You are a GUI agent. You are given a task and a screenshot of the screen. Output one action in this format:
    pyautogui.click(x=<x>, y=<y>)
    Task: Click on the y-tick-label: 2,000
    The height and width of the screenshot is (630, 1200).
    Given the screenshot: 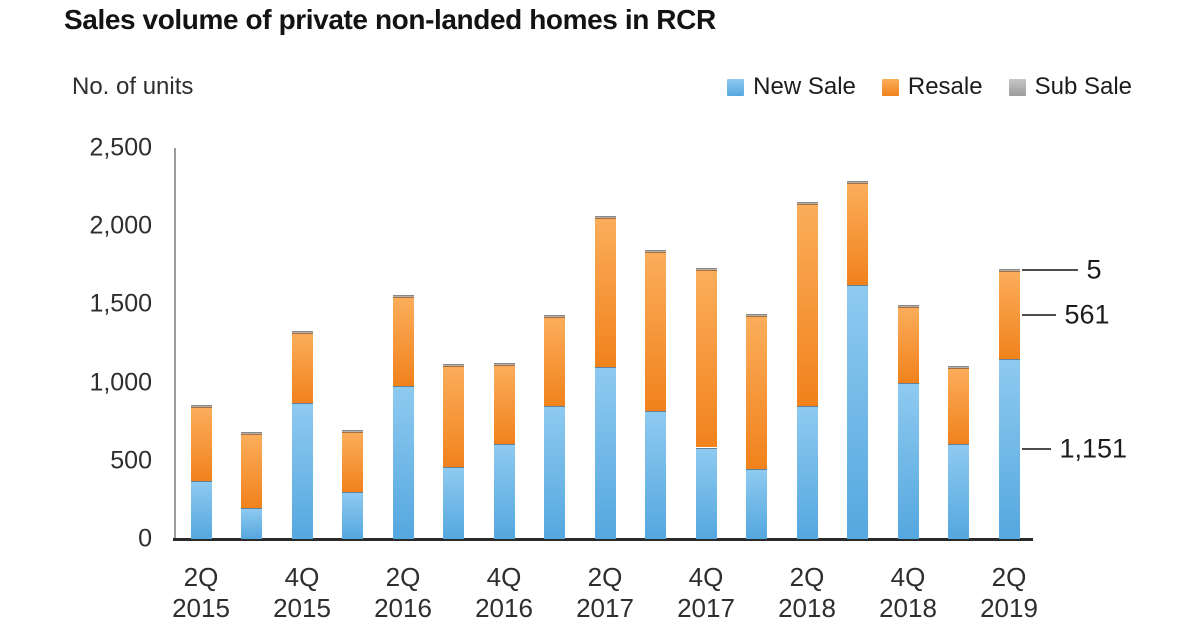 What is the action you would take?
    pyautogui.click(x=120, y=225)
    